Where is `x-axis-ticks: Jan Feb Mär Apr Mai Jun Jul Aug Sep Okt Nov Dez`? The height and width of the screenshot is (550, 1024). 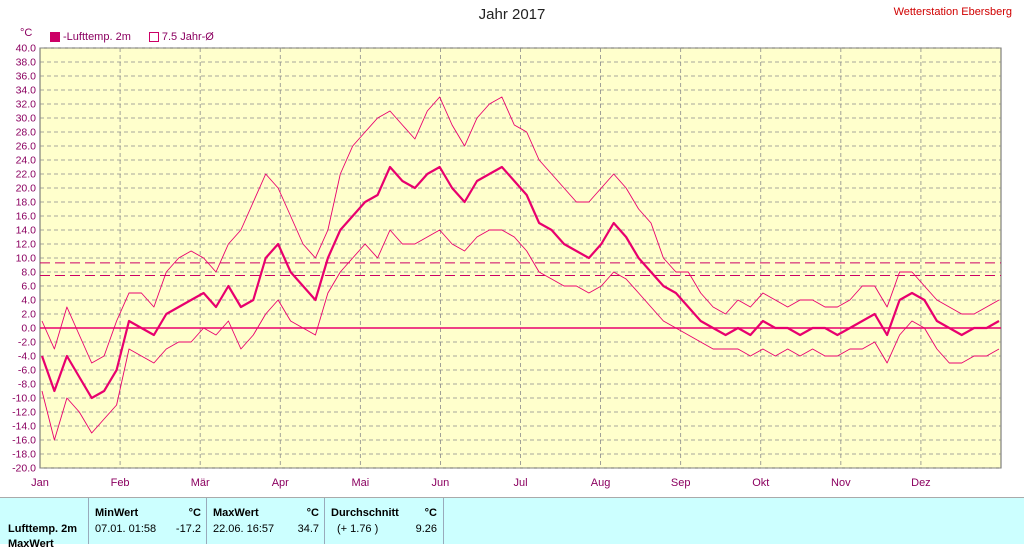 x-axis-ticks: Jan Feb Mär Apr Mai Jun Jul Aug Sep Okt Nov Dez is located at coordinates (481, 483).